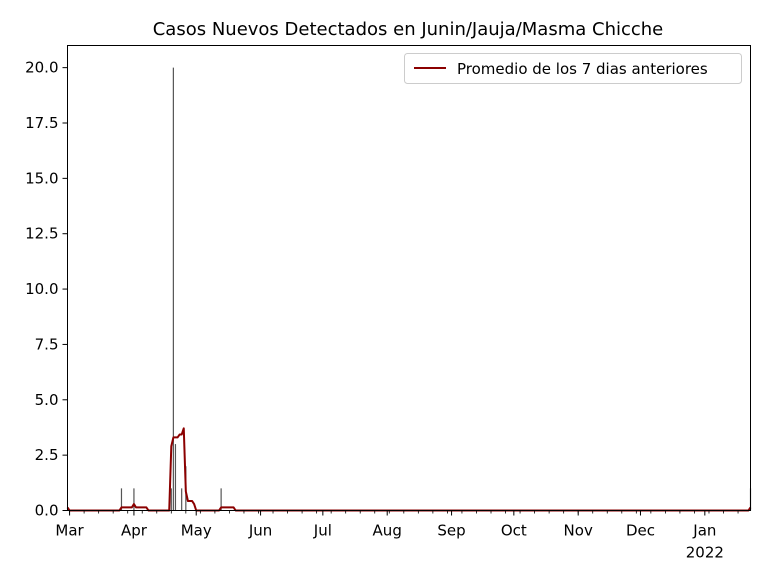 This screenshot has width=768, height=576. I want to click on y-tick-label-8: 20.0, so click(41, 68).